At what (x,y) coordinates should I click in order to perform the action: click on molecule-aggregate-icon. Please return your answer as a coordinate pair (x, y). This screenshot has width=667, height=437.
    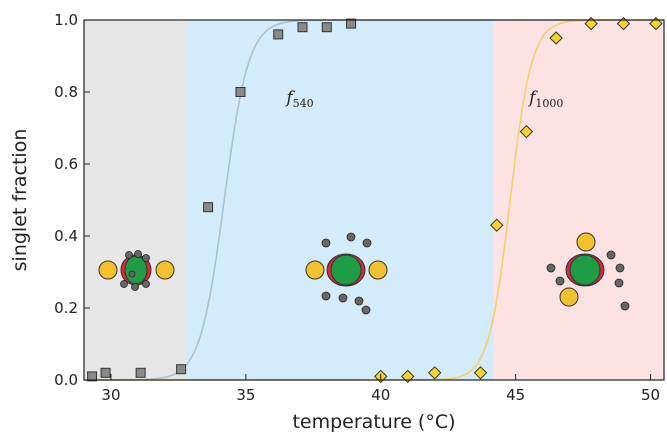
    Looking at the image, I should click on (588, 271).